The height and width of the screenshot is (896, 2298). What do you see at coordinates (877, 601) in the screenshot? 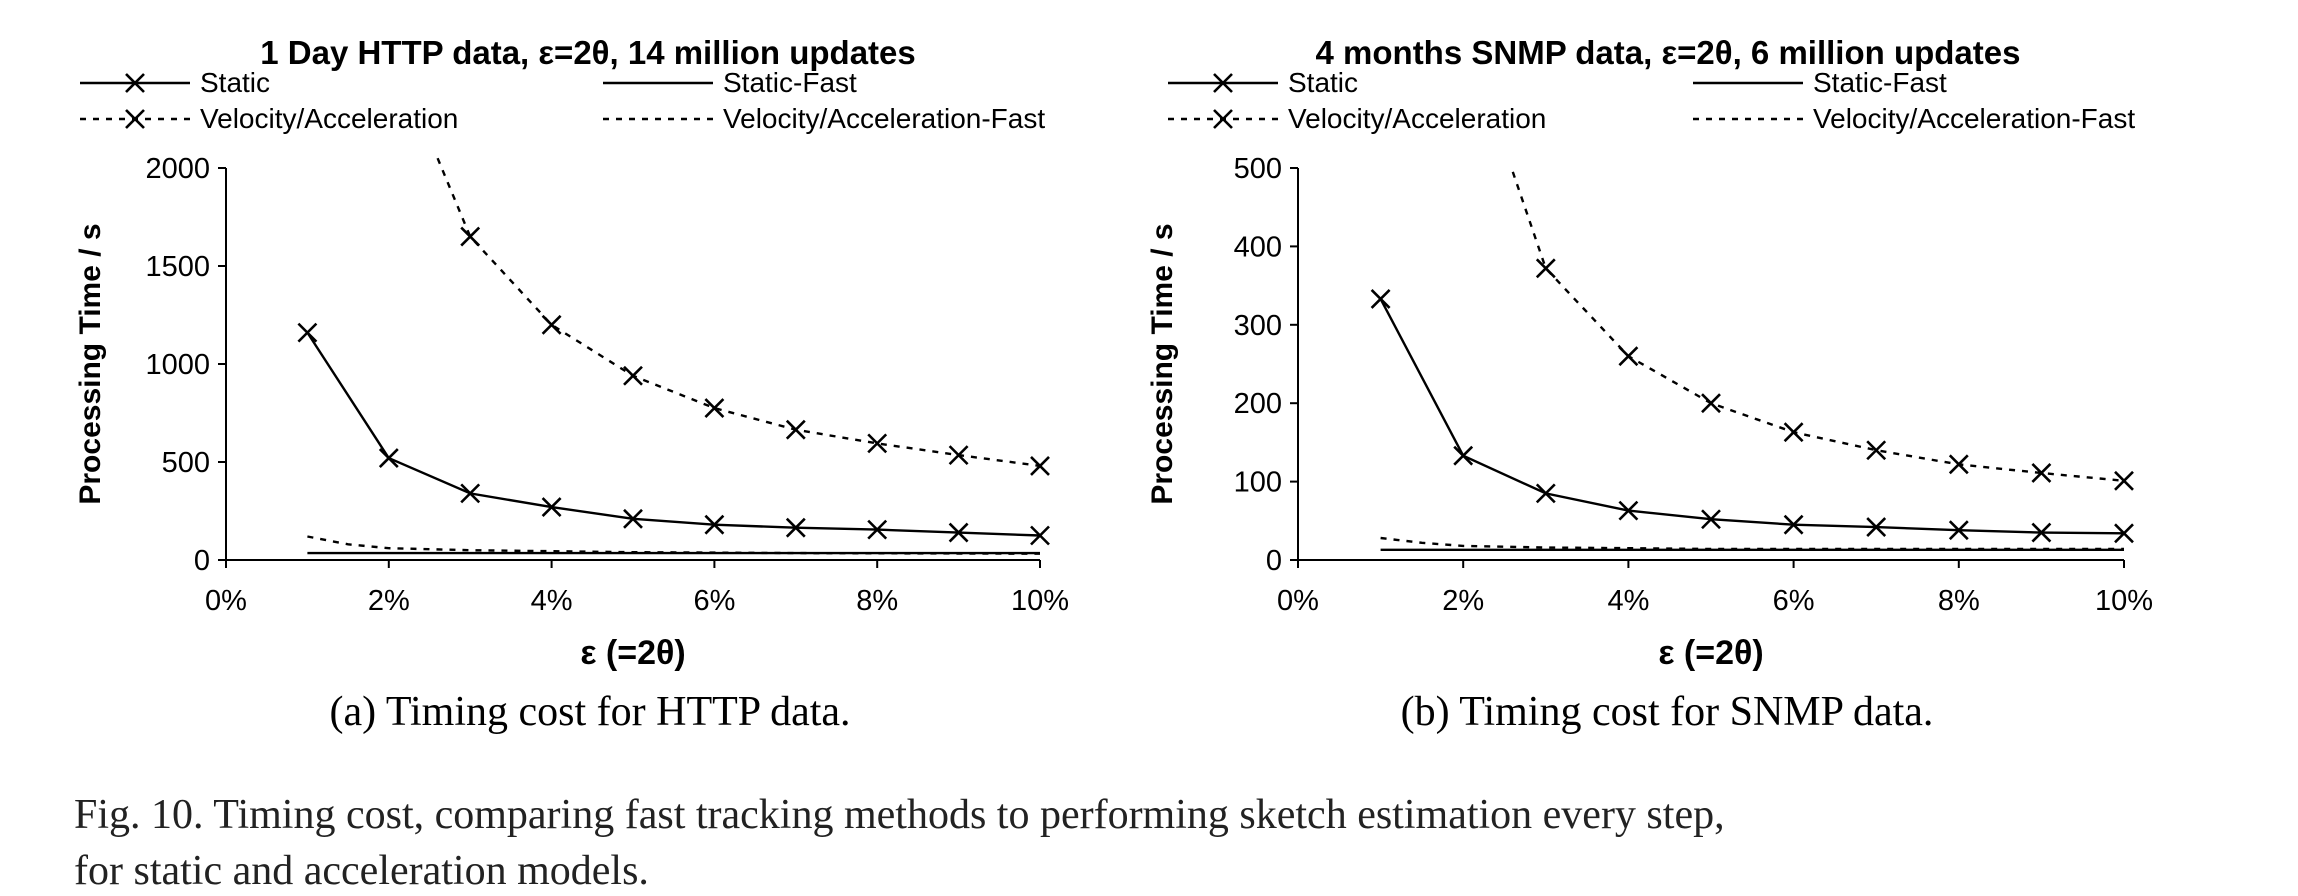
I see `chart-1-x-tick-label: 8%` at bounding box center [877, 601].